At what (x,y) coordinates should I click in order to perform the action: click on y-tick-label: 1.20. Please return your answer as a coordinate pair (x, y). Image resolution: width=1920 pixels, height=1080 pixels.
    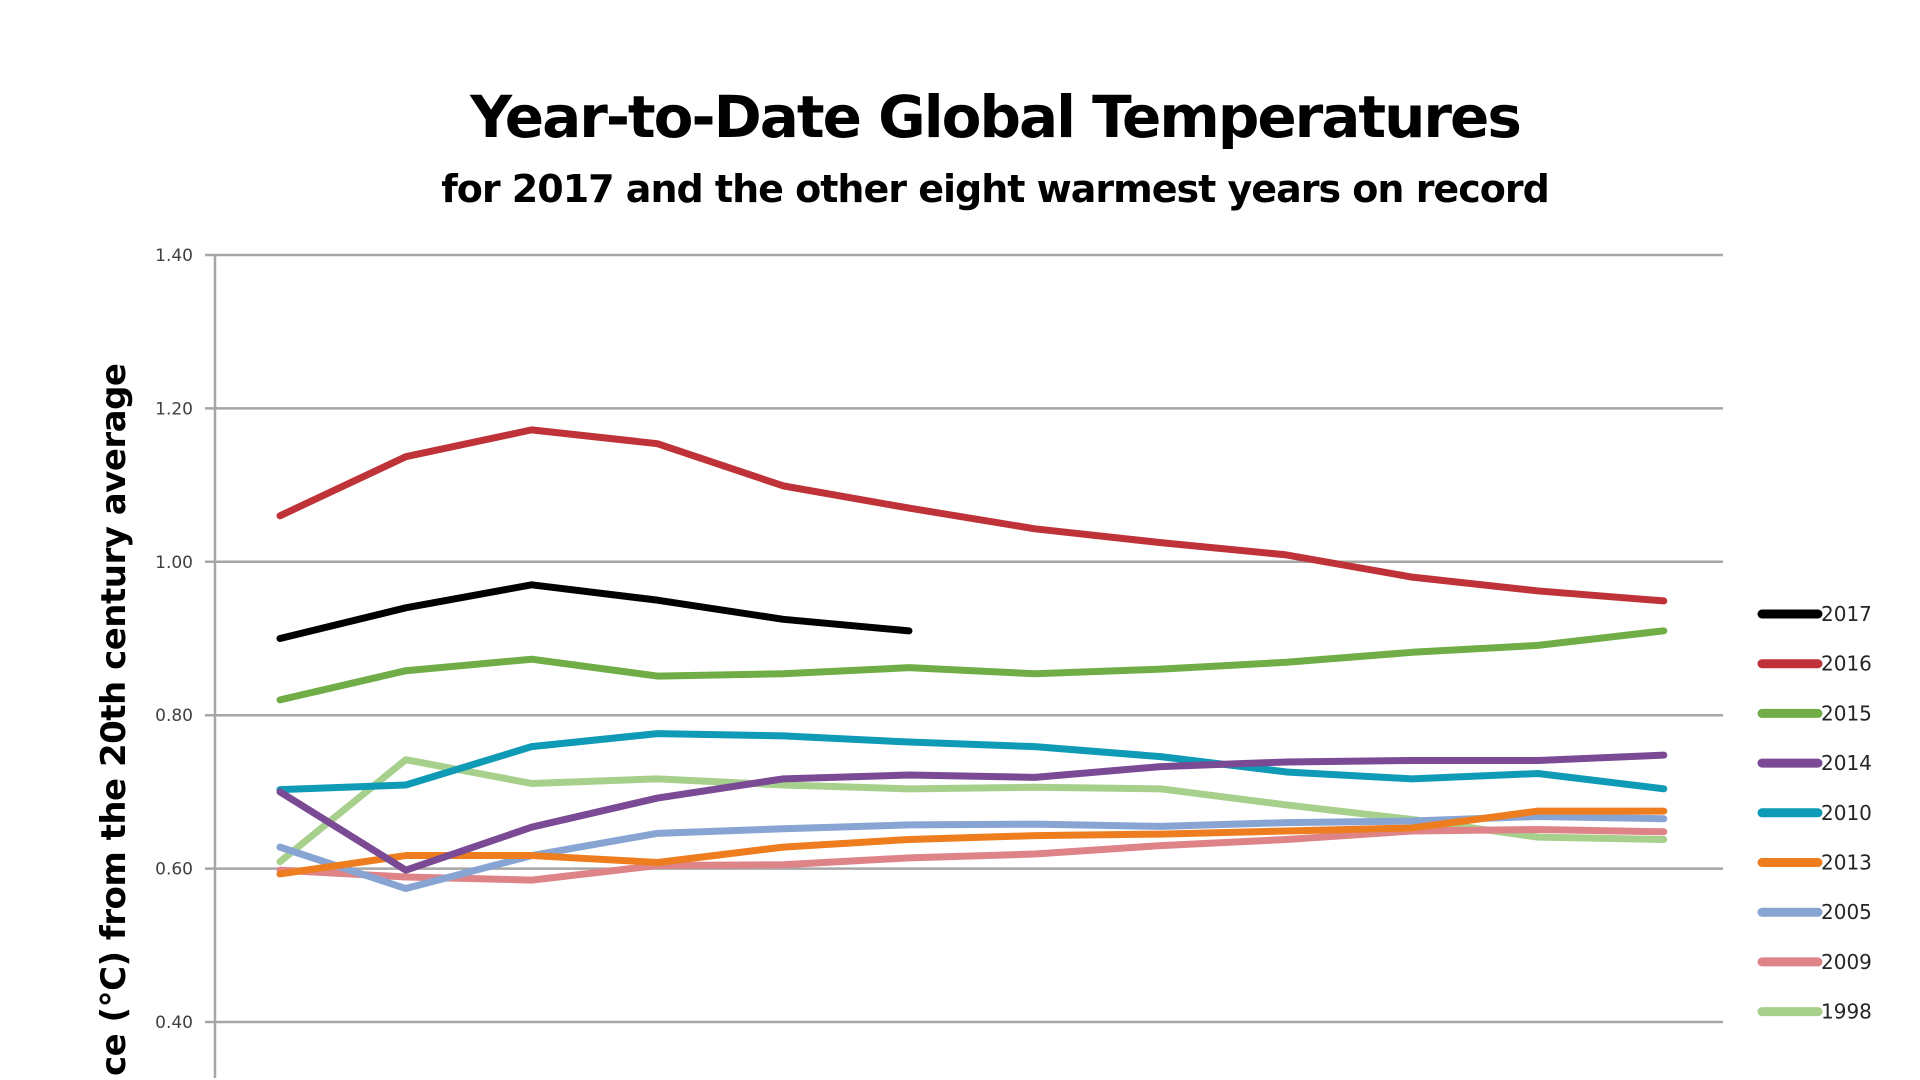
    Looking at the image, I should click on (174, 409).